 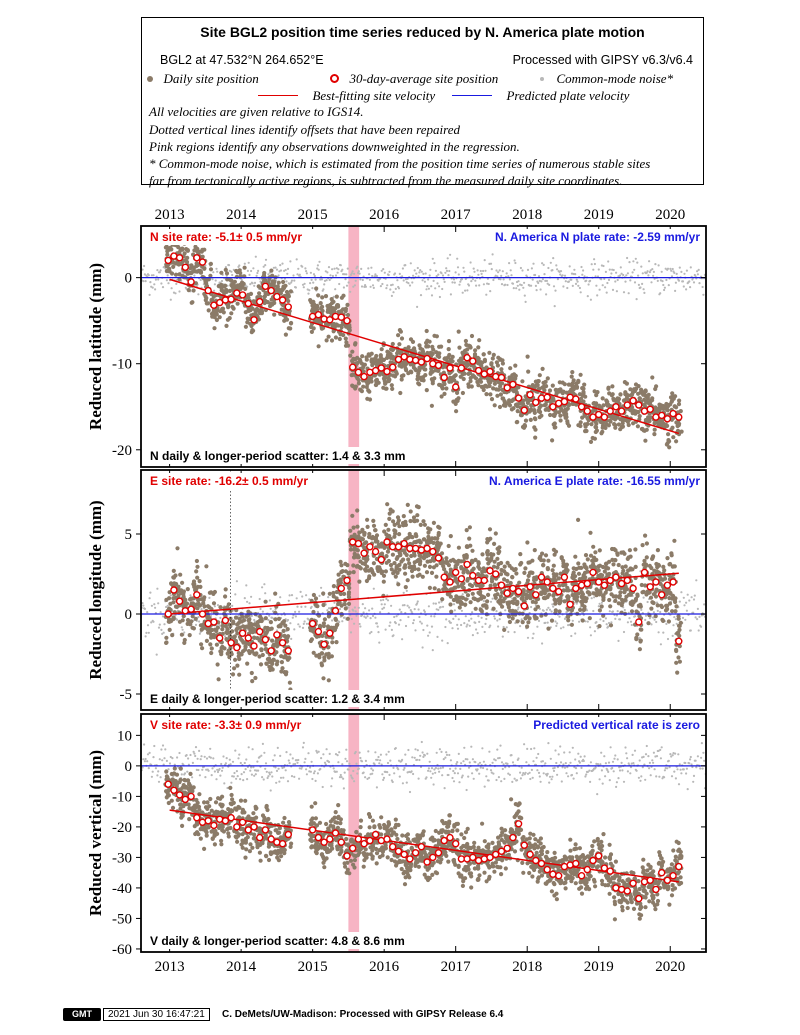 What do you see at coordinates (226, 237) in the screenshot?
I see `site-rate-label: N site rate: -5.1± 0.5 mm/yr` at bounding box center [226, 237].